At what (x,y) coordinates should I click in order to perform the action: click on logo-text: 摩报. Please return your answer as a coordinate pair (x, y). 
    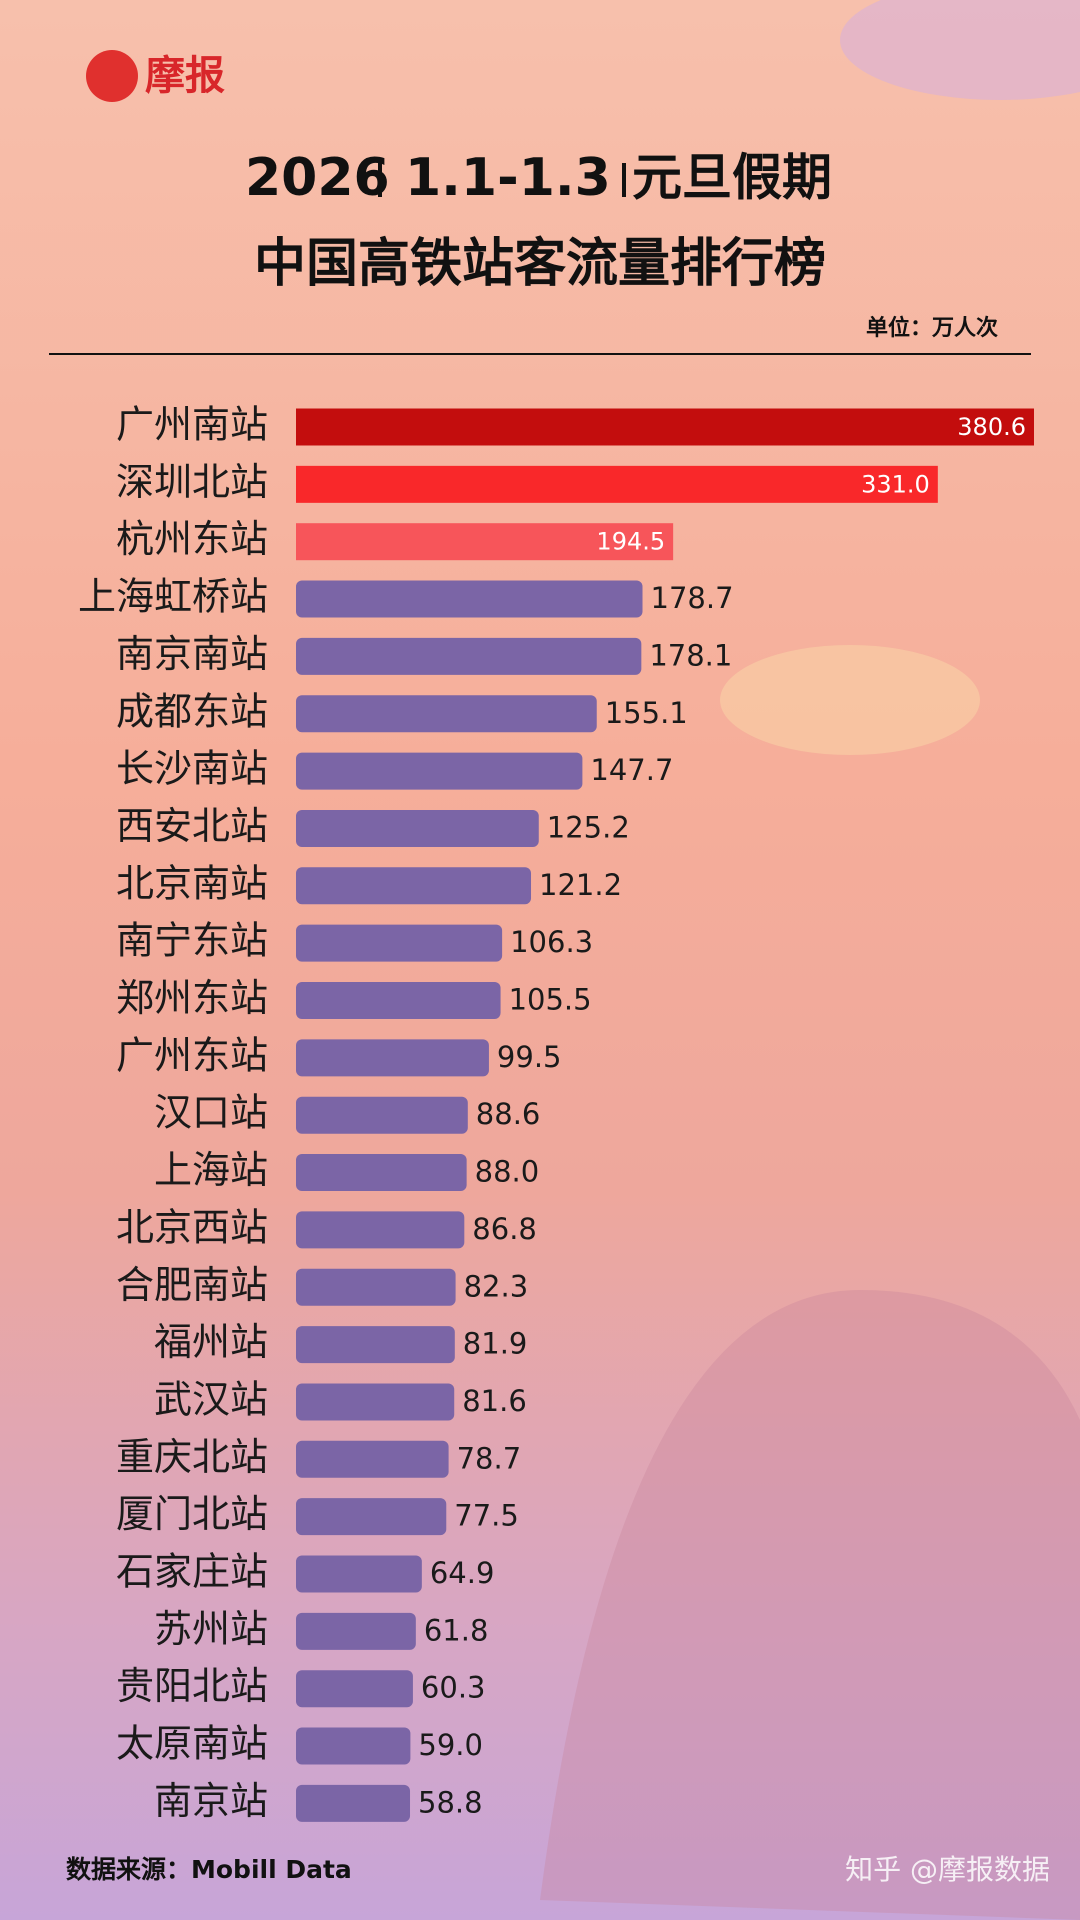
    Looking at the image, I should click on (185, 76).